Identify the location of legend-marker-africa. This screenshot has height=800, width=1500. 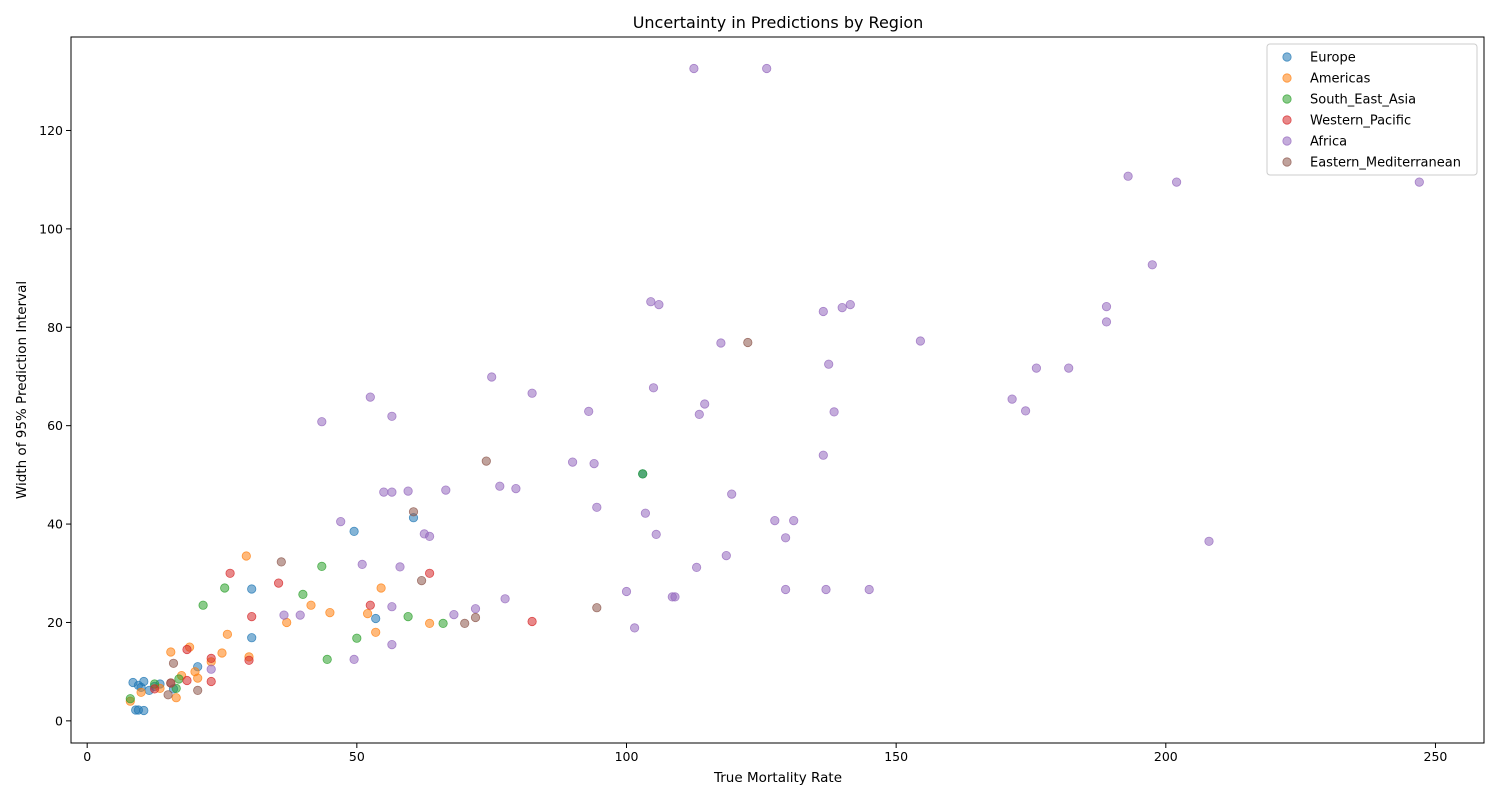
(1287, 141).